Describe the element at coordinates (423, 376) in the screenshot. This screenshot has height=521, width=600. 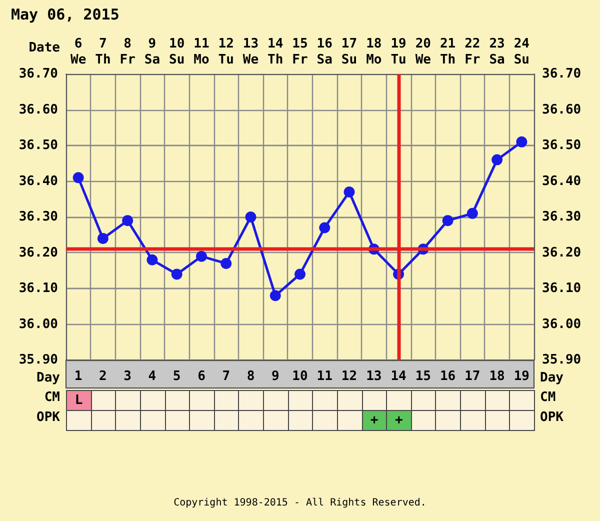
I see `x2-tick-label: 15` at that location.